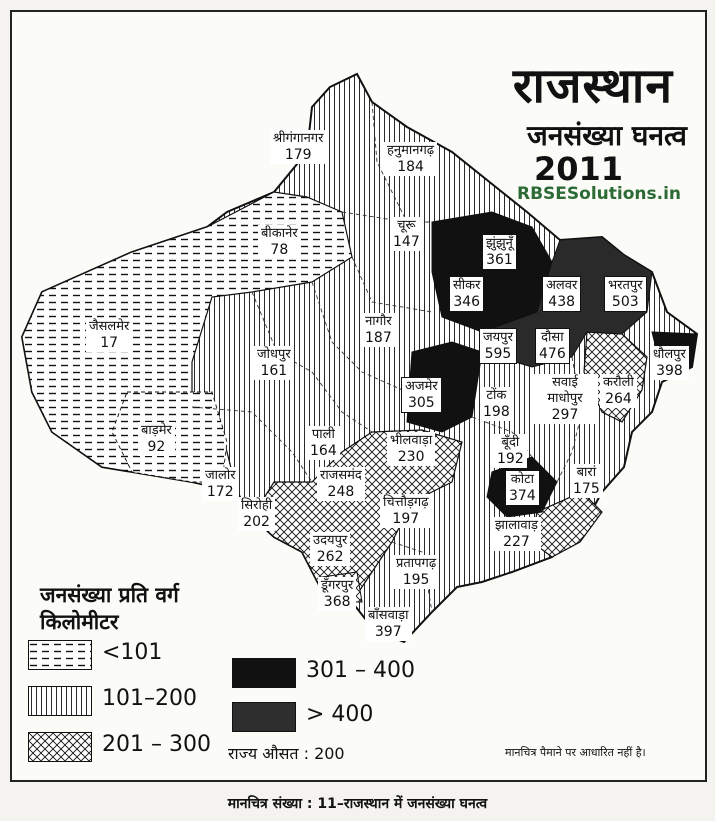 This screenshot has width=715, height=821. What do you see at coordinates (323, 443) in the screenshot?
I see `district-label: पाली 164` at bounding box center [323, 443].